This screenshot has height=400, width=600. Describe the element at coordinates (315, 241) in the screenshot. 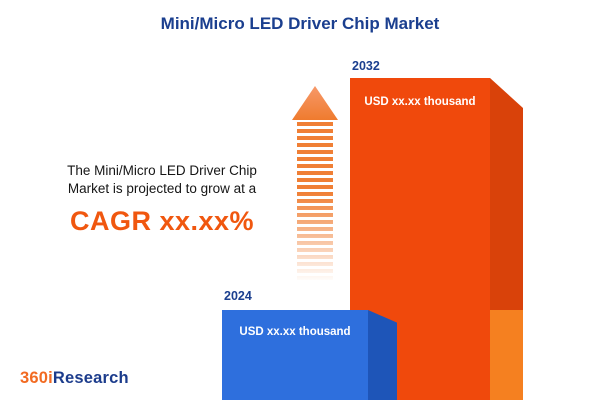

I see `arrow-fade-overlay` at that location.